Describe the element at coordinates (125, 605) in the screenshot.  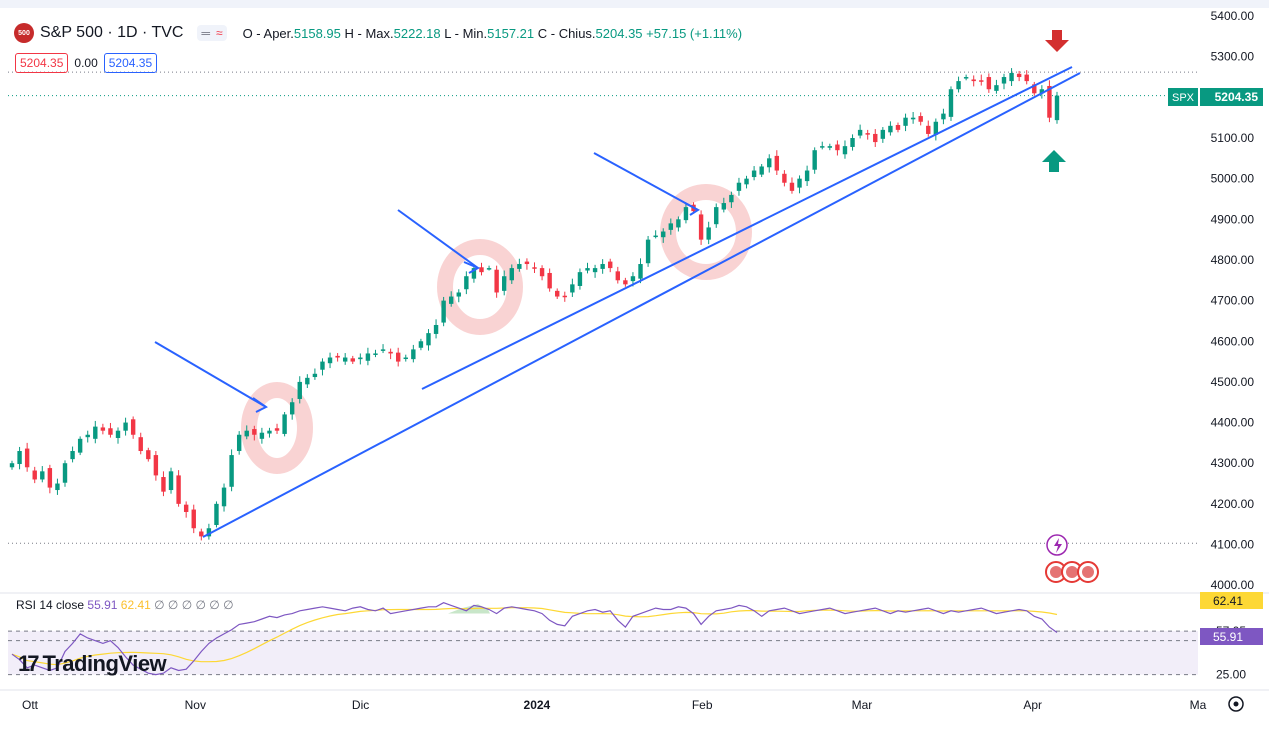
I see `rsi-legend: RSI 14 close 55.91 62.41 ∅ ∅ ∅ ∅ ∅ ∅` at that location.